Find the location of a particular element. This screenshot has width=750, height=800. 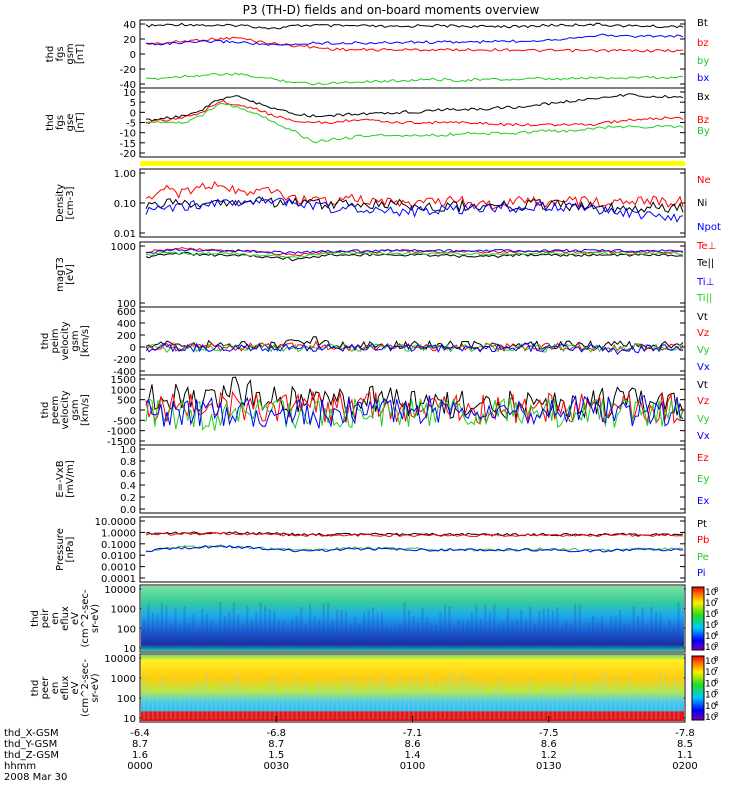

legend-Ez: Ez is located at coordinates (703, 458).